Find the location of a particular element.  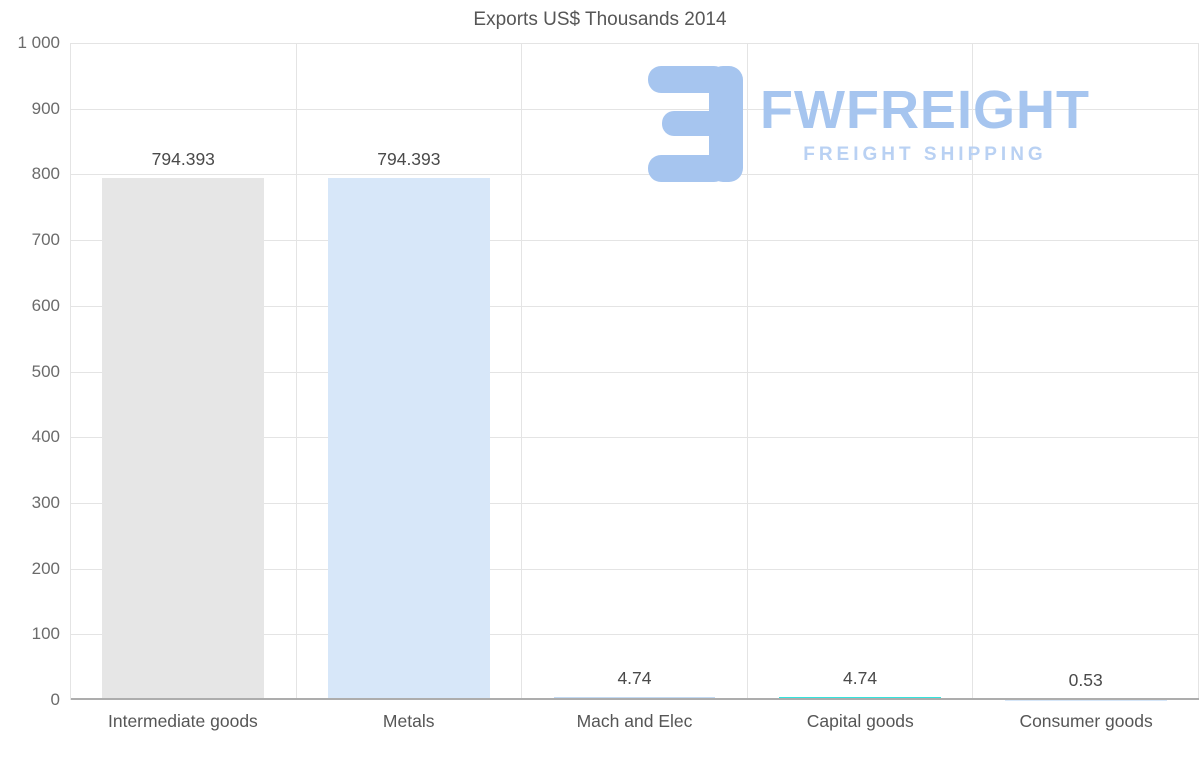

bar-metals is located at coordinates (409, 439).